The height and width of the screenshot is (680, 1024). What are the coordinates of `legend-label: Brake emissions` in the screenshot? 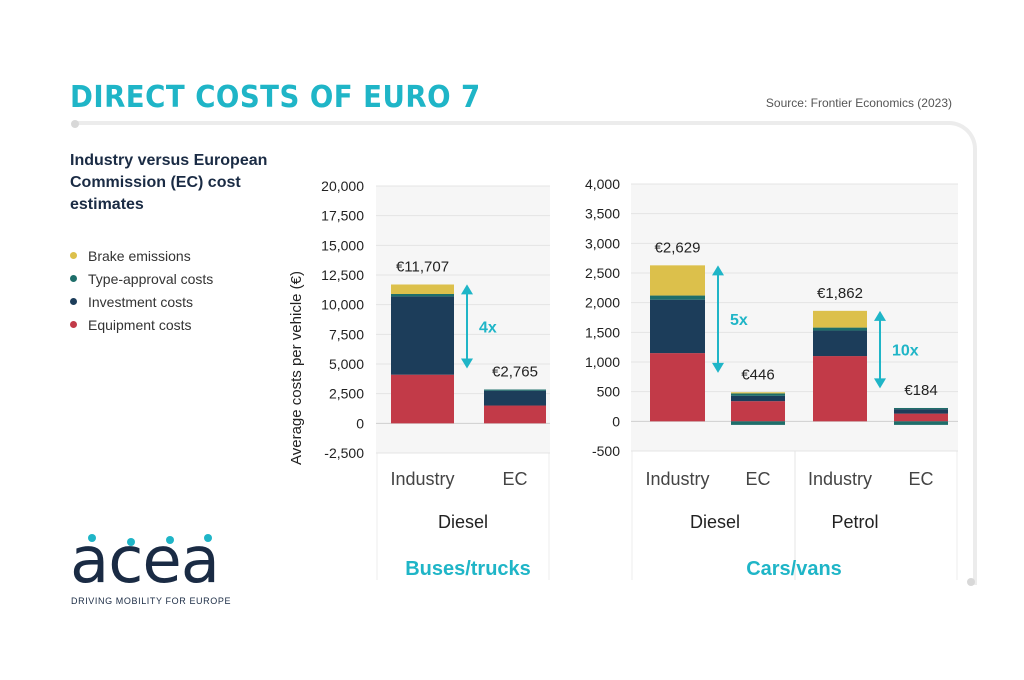 It's located at (139, 255).